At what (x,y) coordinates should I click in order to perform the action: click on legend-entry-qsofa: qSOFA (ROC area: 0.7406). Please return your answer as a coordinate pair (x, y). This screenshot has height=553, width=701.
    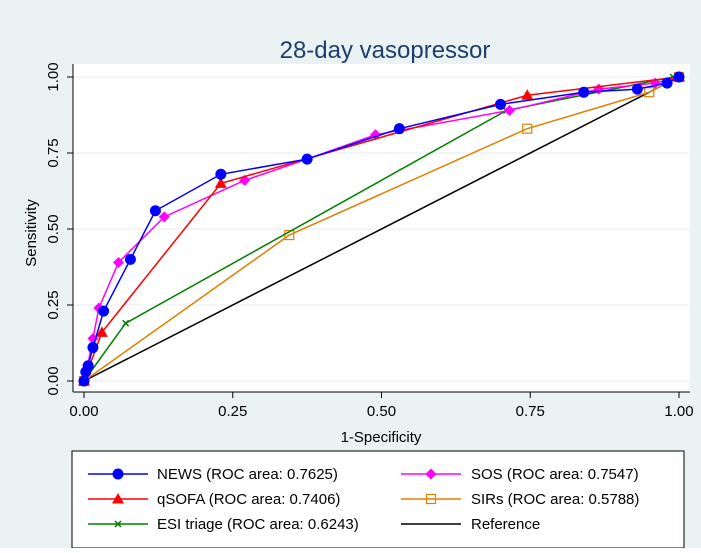
    Looking at the image, I should click on (214, 499).